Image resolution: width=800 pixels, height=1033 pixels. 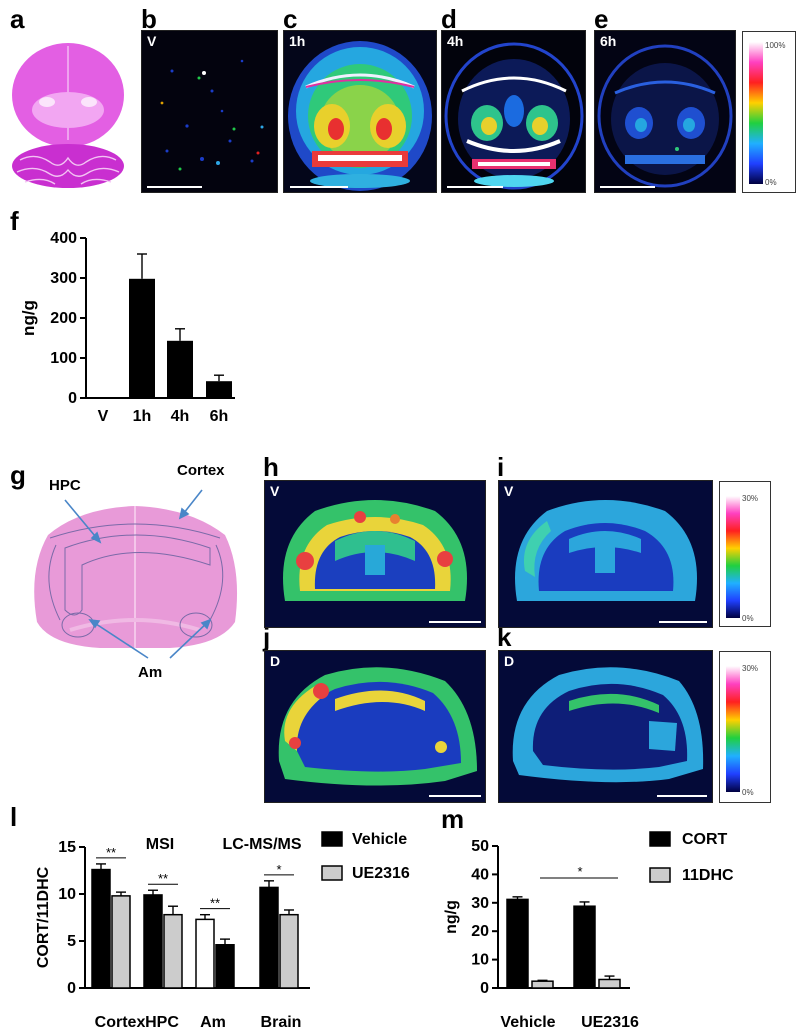 I want to click on panel-label-b: b, so click(x=149, y=19).